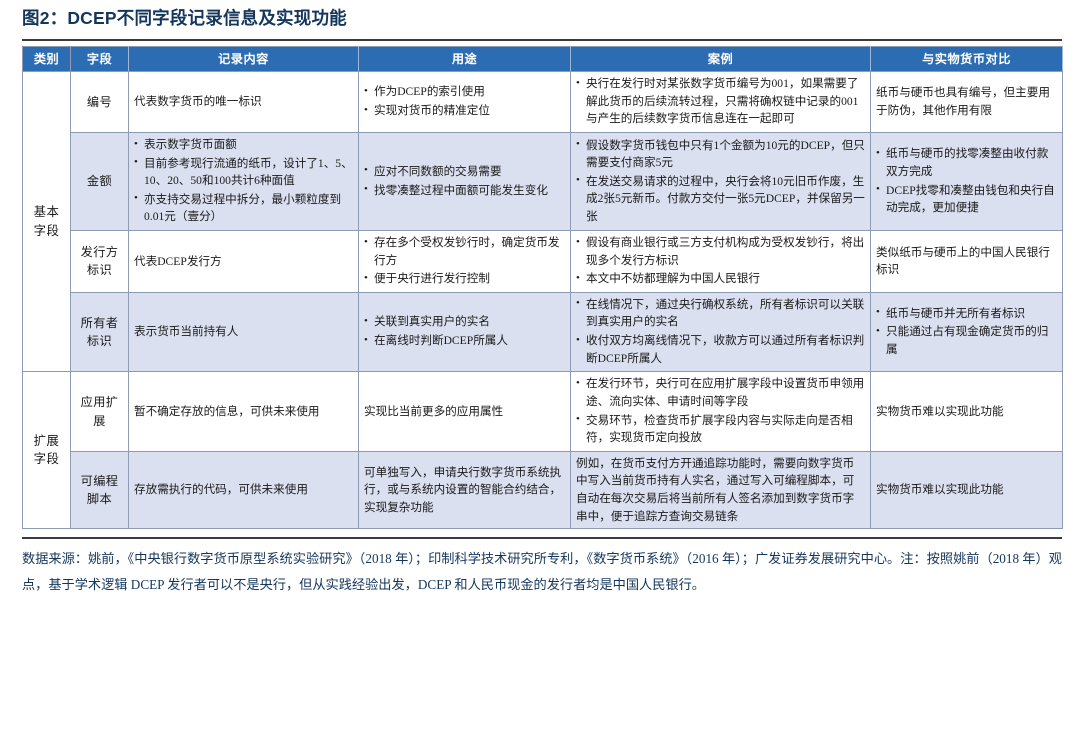 The width and height of the screenshot is (1080, 738). I want to click on column-header-category: 类别, so click(46, 59).